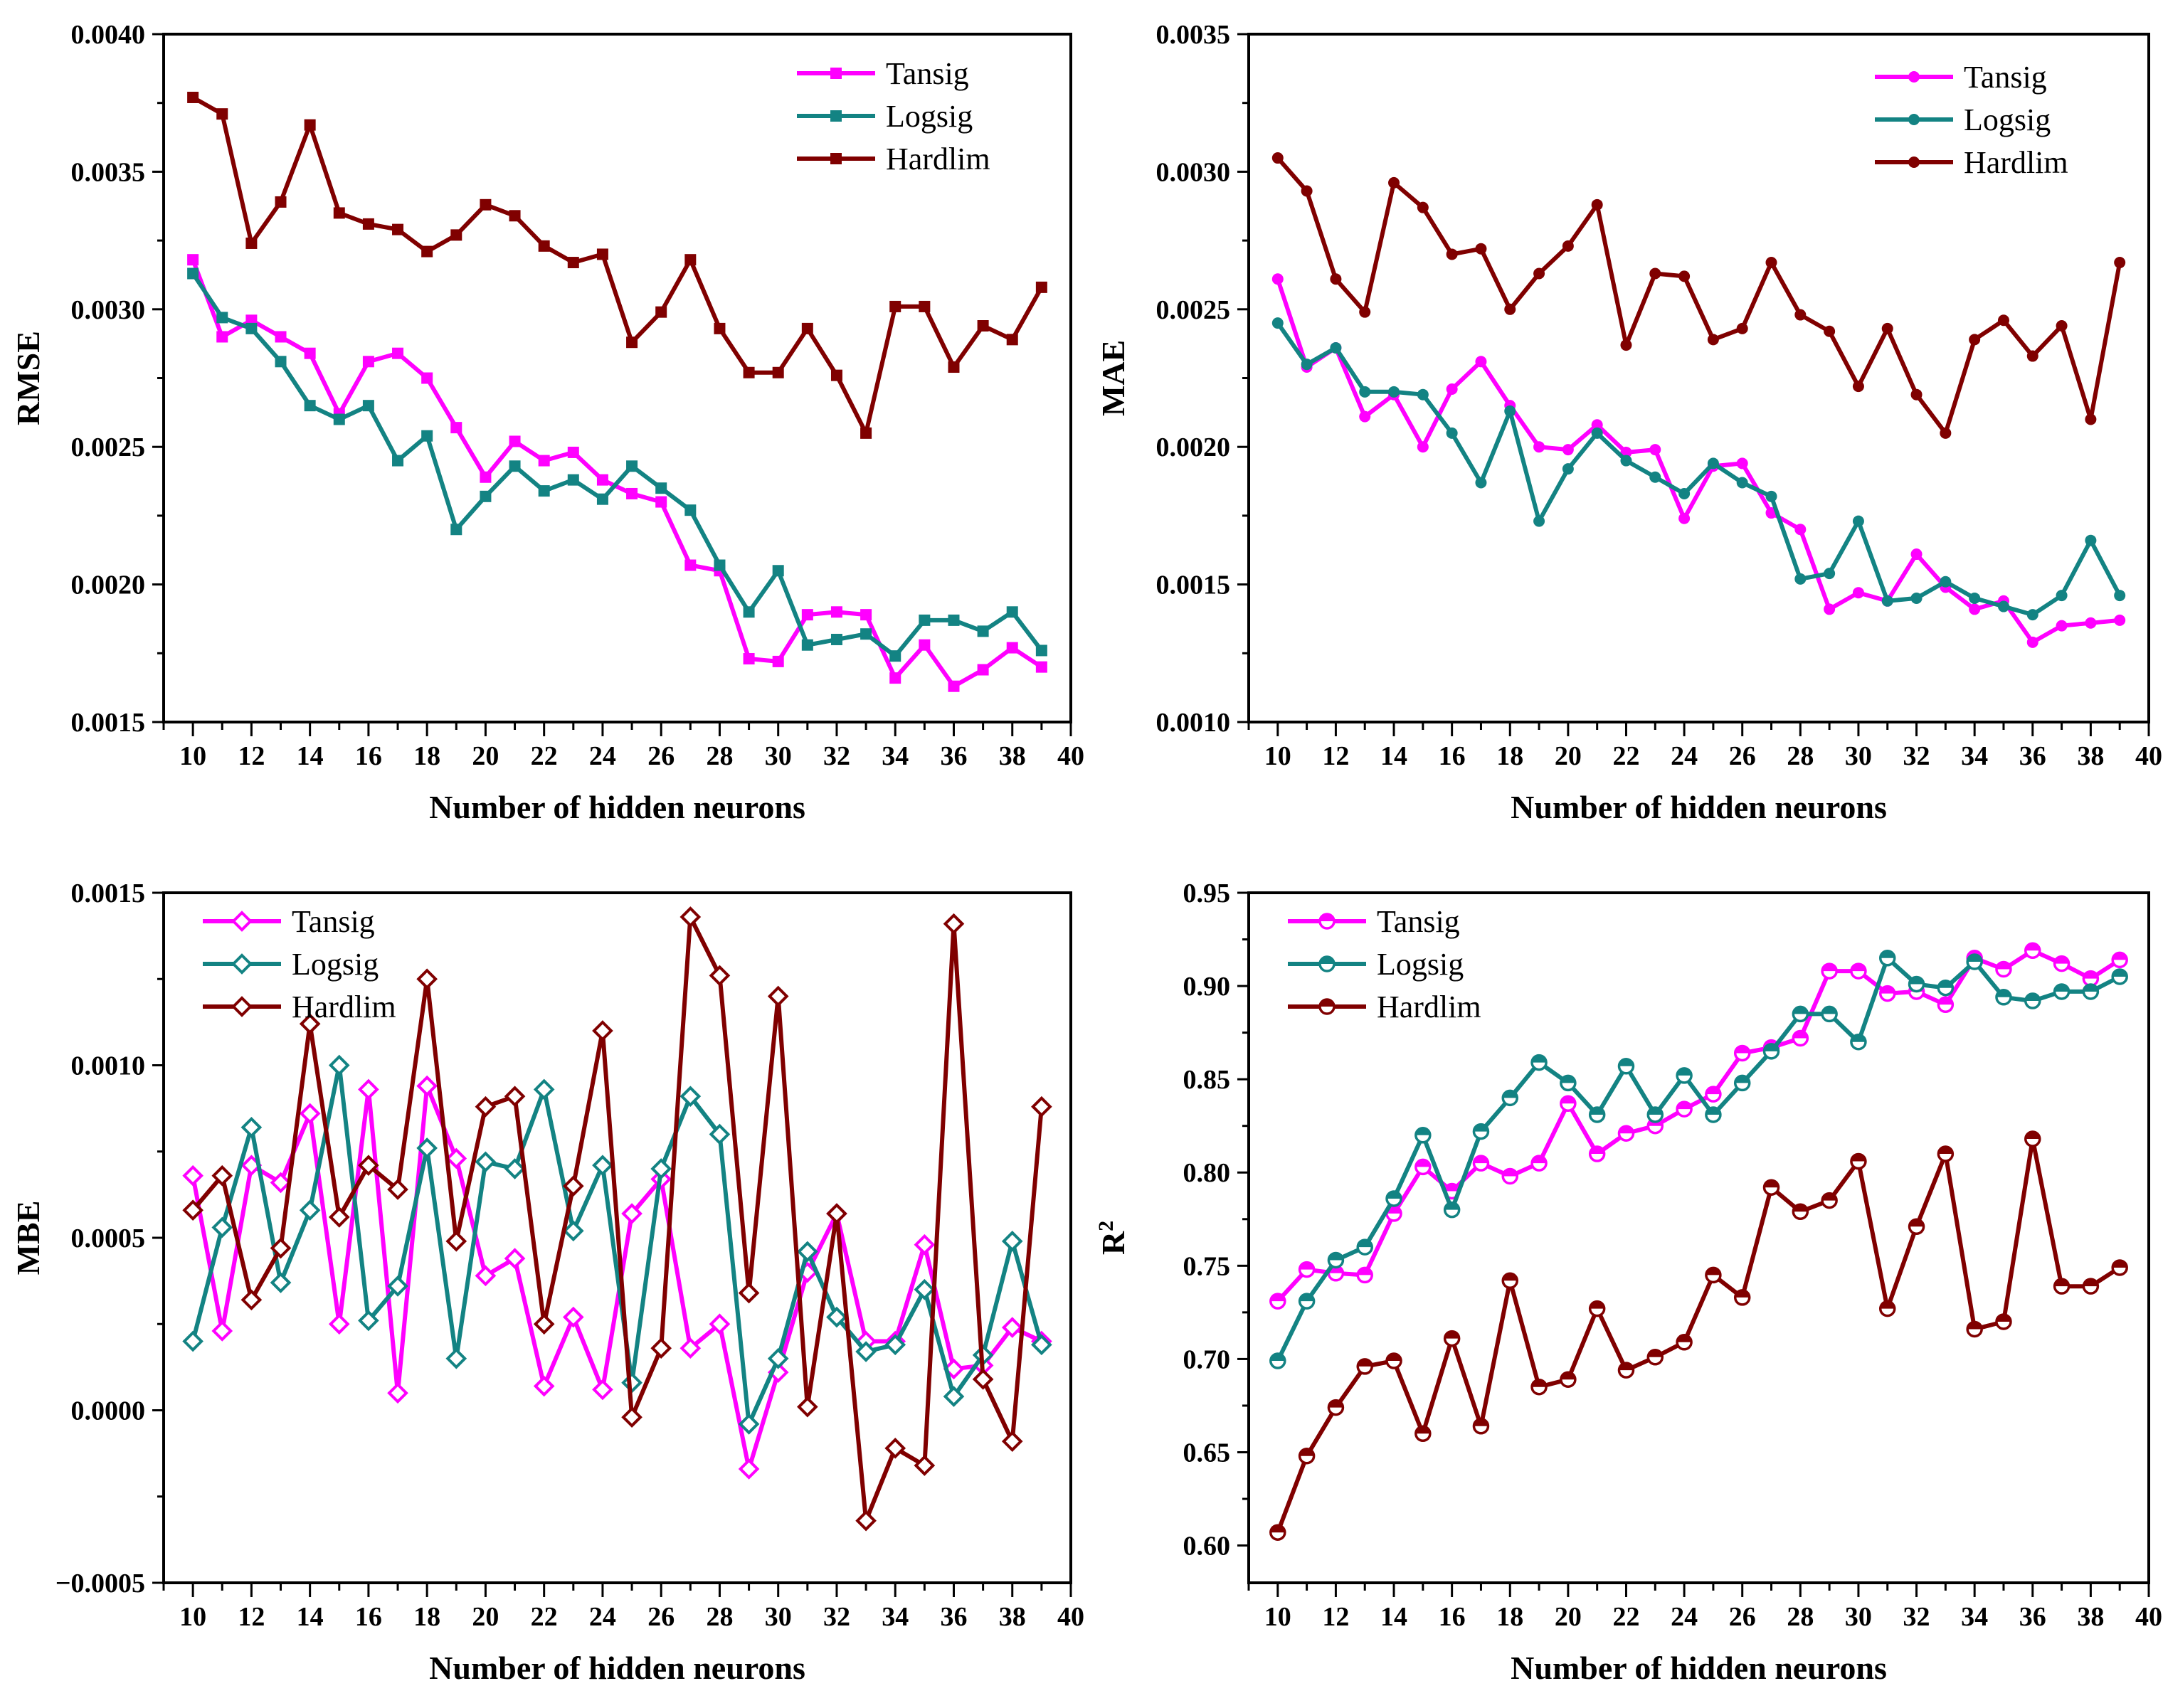 This screenshot has height=1708, width=2163. What do you see at coordinates (617, 1277) in the screenshot?
I see `series-line-tansig` at bounding box center [617, 1277].